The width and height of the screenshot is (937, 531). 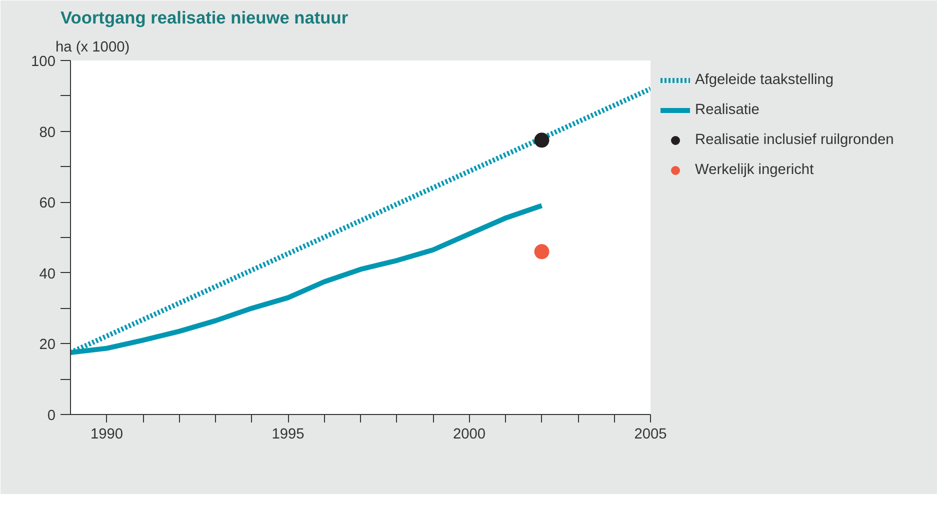 What do you see at coordinates (107, 434) in the screenshot?
I see `x-tick-label: 1990` at bounding box center [107, 434].